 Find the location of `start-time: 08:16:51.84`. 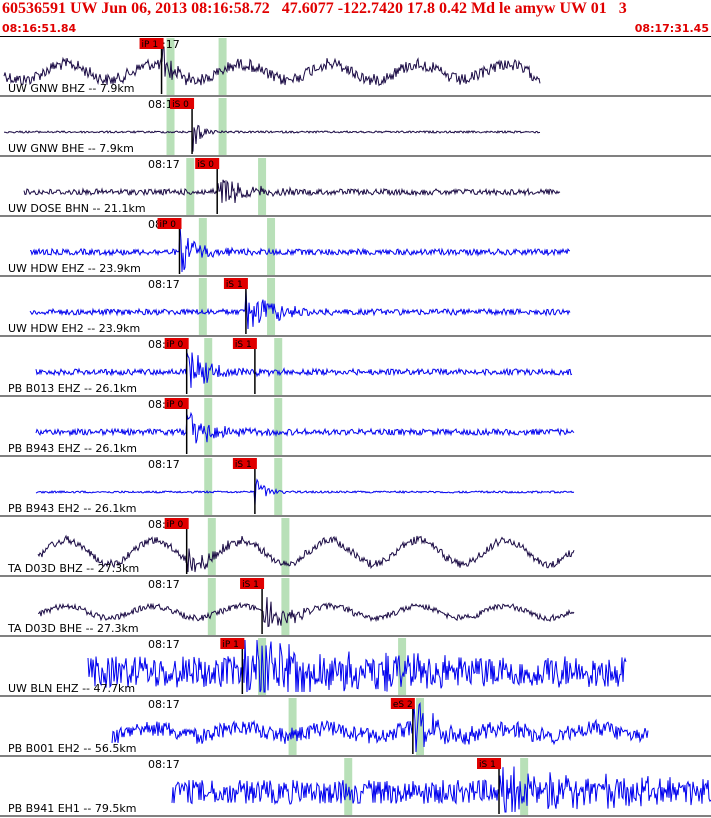

start-time: 08:16:51.84 is located at coordinates (39, 28).